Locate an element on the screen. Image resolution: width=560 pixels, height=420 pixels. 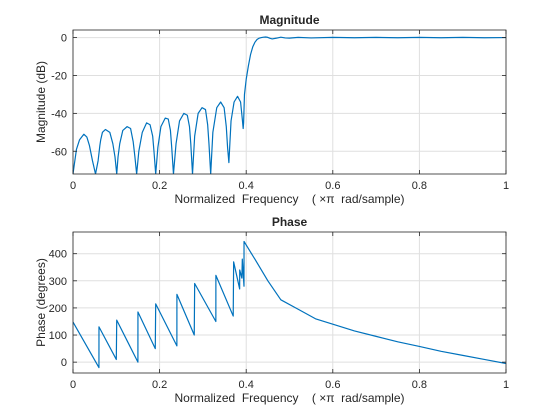
phase-title: Phase is located at coordinates (290, 222).